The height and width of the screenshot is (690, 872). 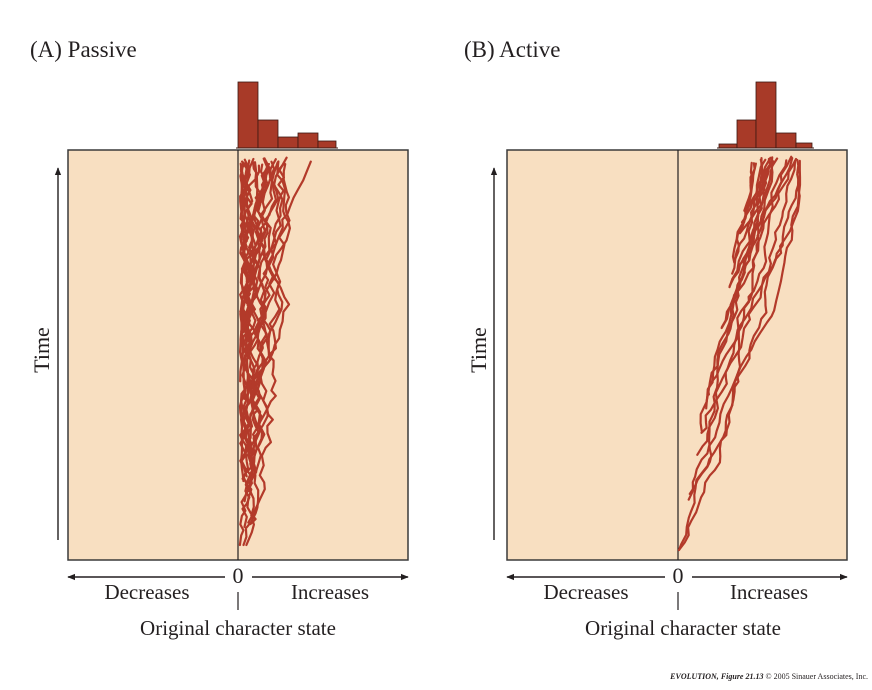 I want to click on panel-b-lineages, so click(x=739, y=353).